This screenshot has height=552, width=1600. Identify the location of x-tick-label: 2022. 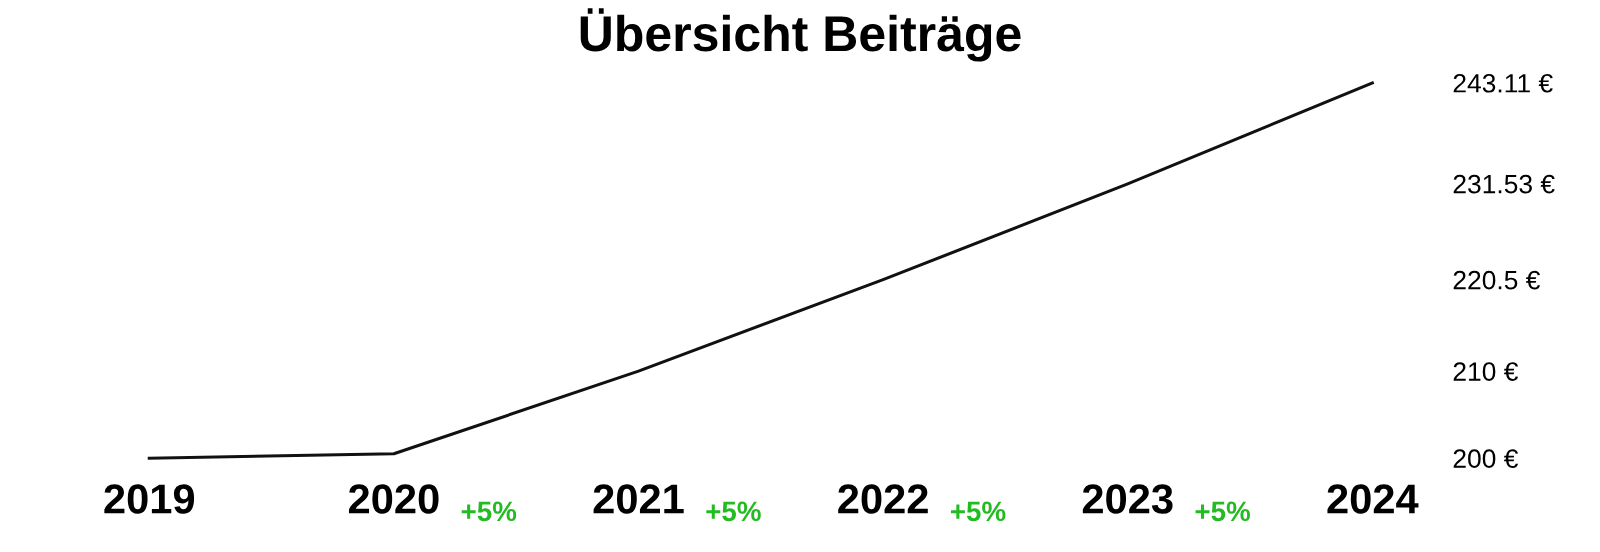
(883, 499).